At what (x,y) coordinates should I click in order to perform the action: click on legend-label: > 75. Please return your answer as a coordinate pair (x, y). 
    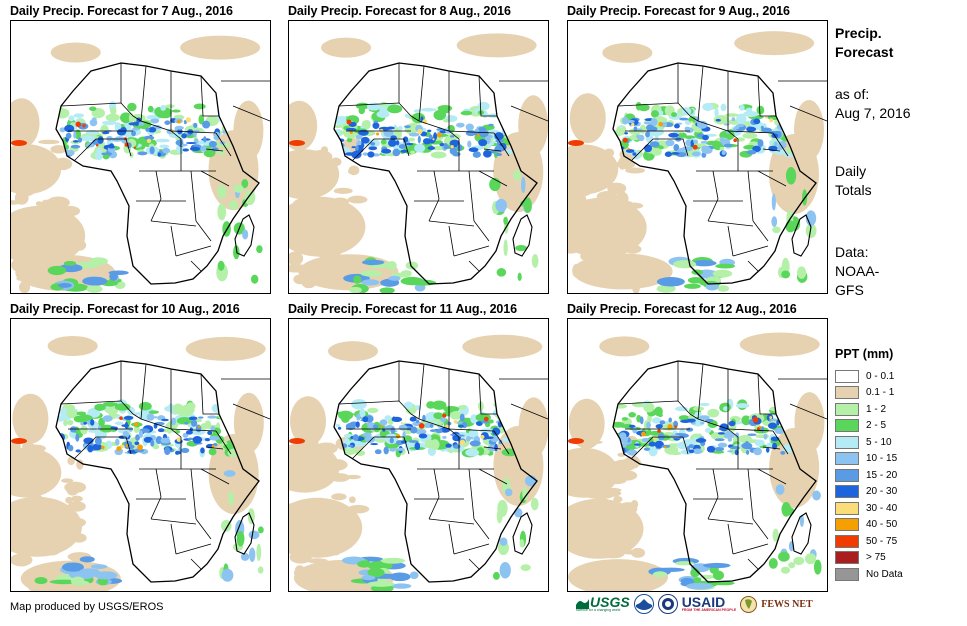
    Looking at the image, I should click on (876, 558).